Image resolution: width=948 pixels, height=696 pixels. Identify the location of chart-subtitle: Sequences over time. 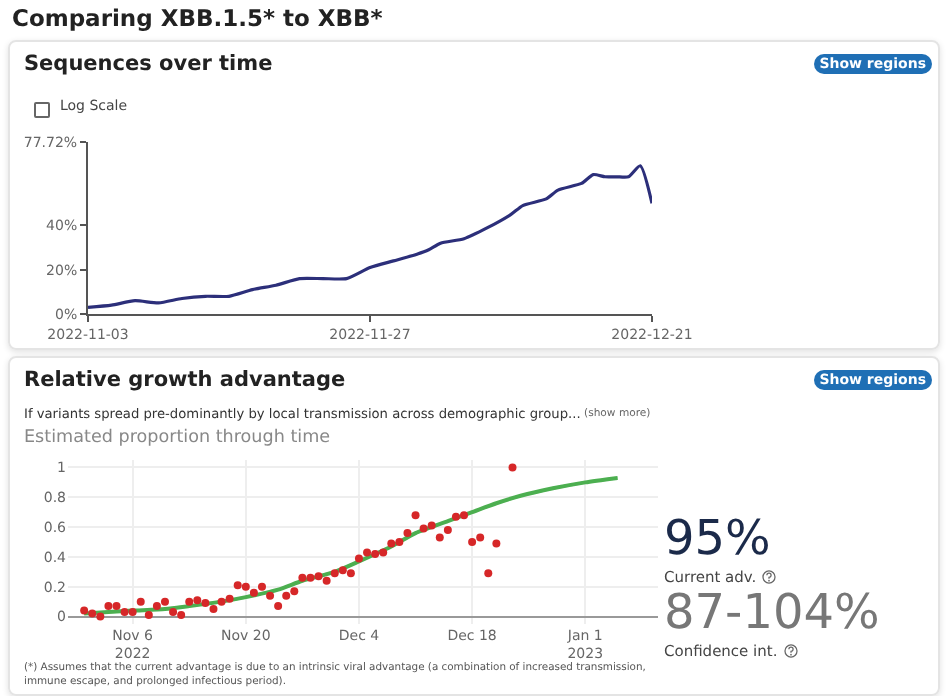
(148, 64).